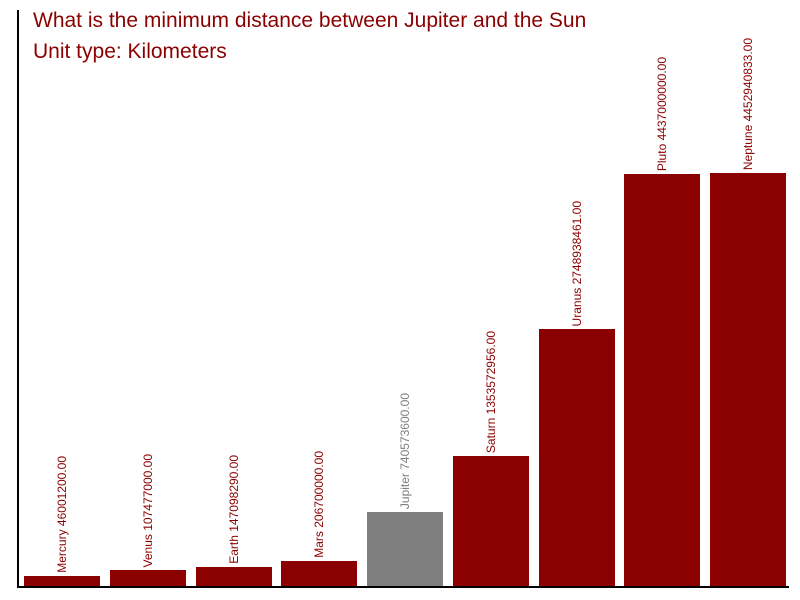 This screenshot has height=600, width=800. I want to click on bar-mars, so click(319, 573).